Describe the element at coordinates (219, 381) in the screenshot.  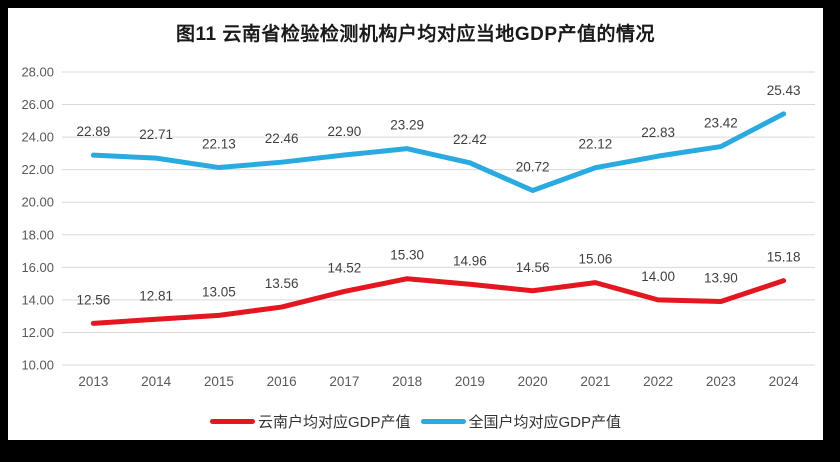
I see `x-tick-label: 2015` at that location.